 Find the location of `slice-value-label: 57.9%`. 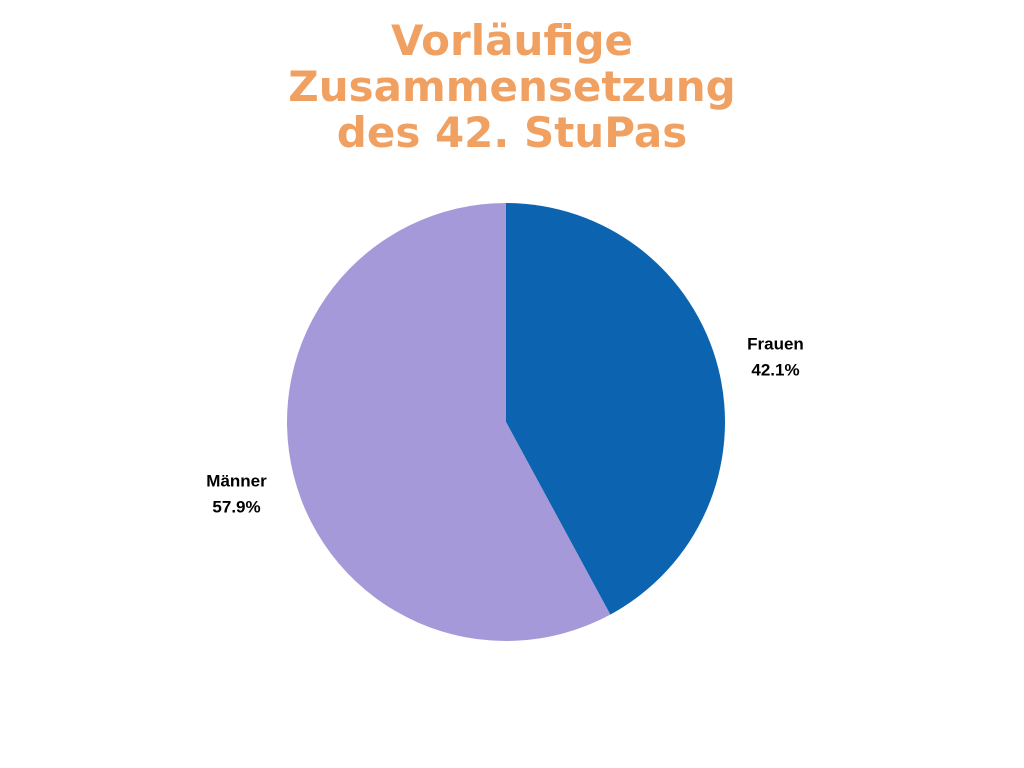

slice-value-label: 57.9% is located at coordinates (236, 506).